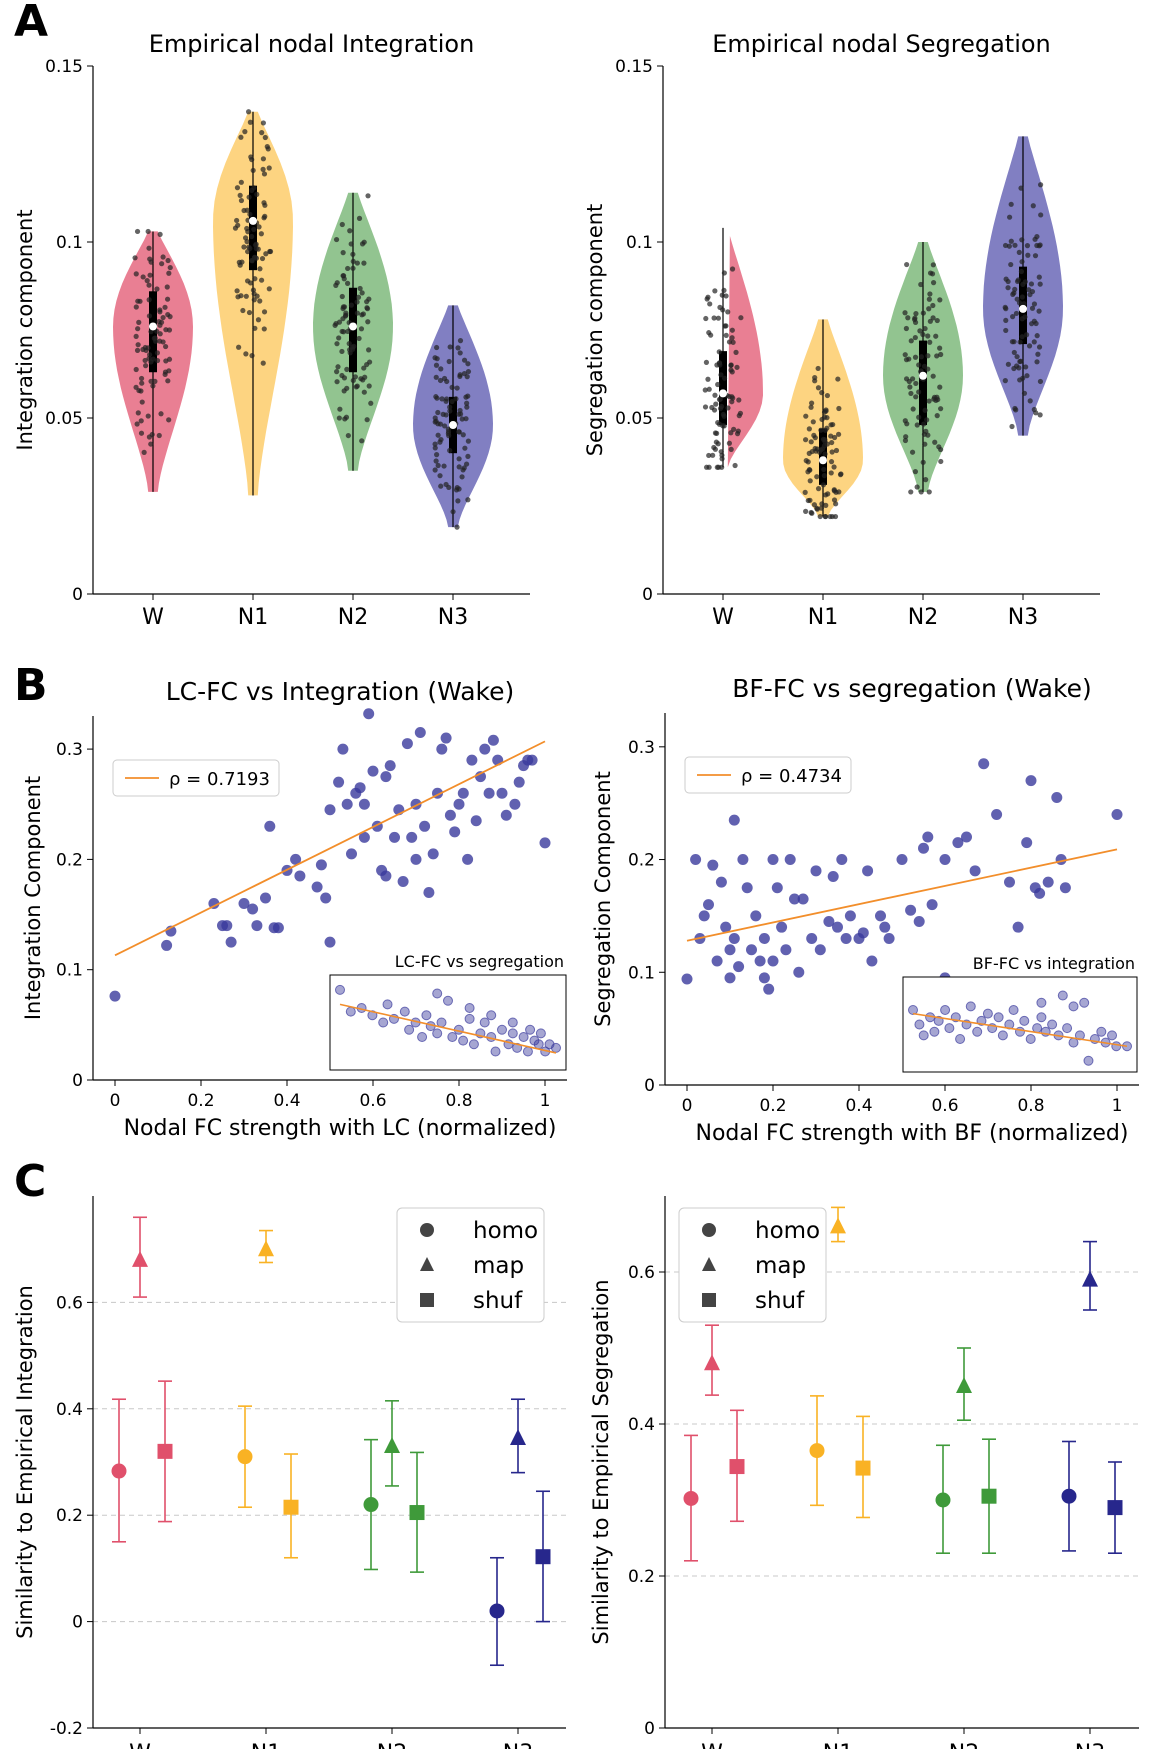 Image resolution: width=1152 pixels, height=1749 pixels. What do you see at coordinates (518, 1745) in the screenshot?
I see `x-tick-label: N3` at bounding box center [518, 1745].